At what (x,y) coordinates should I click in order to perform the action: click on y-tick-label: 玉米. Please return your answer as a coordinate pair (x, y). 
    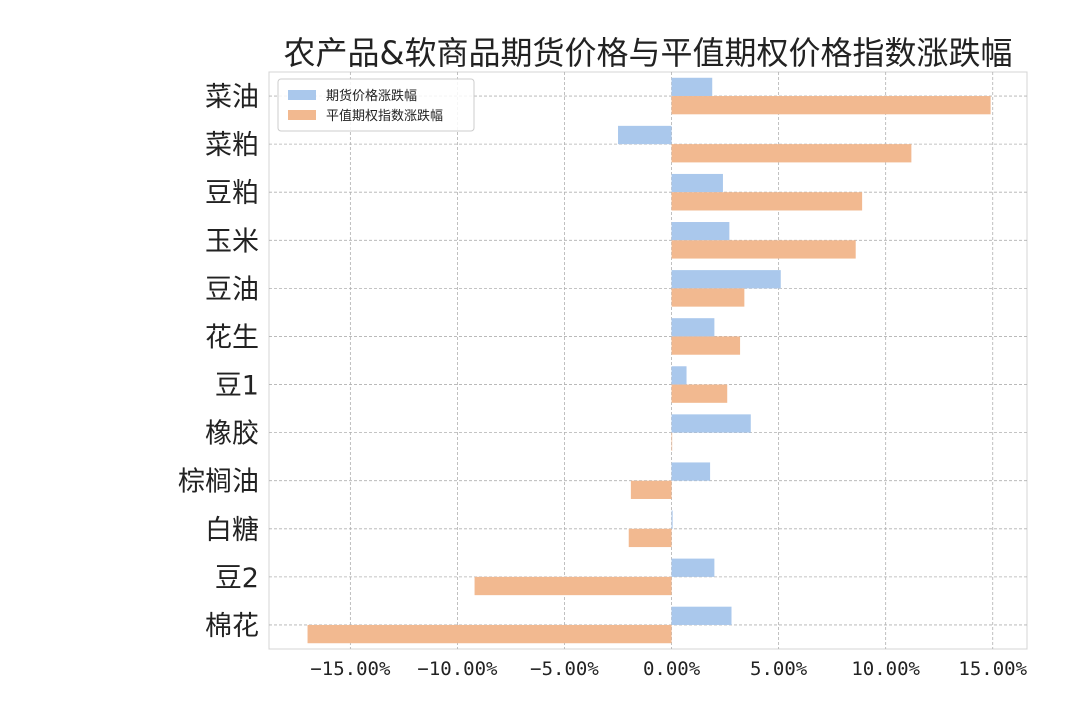
    Looking at the image, I should click on (232, 241).